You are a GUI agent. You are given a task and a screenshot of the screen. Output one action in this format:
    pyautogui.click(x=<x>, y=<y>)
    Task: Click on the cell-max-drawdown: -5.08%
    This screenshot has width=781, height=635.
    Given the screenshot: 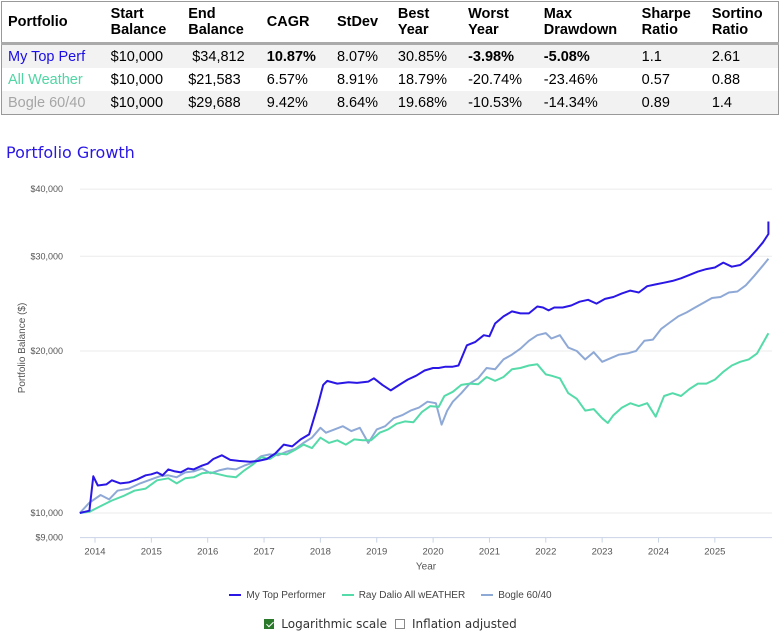 What is the action you would take?
    pyautogui.click(x=586, y=55)
    